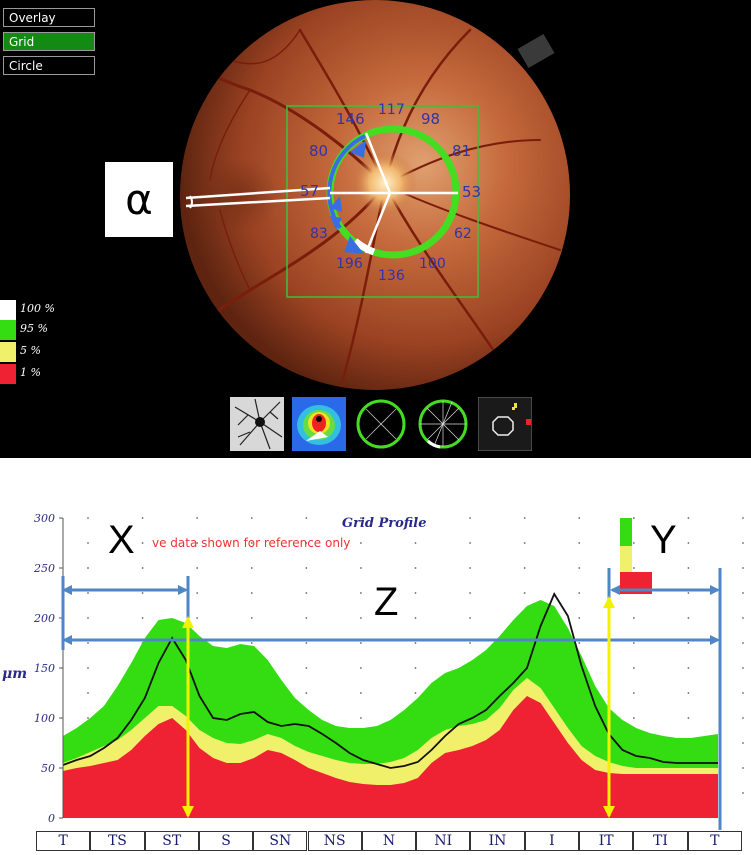 This screenshot has height=855, width=751. I want to click on value-117: 117, so click(391, 110).